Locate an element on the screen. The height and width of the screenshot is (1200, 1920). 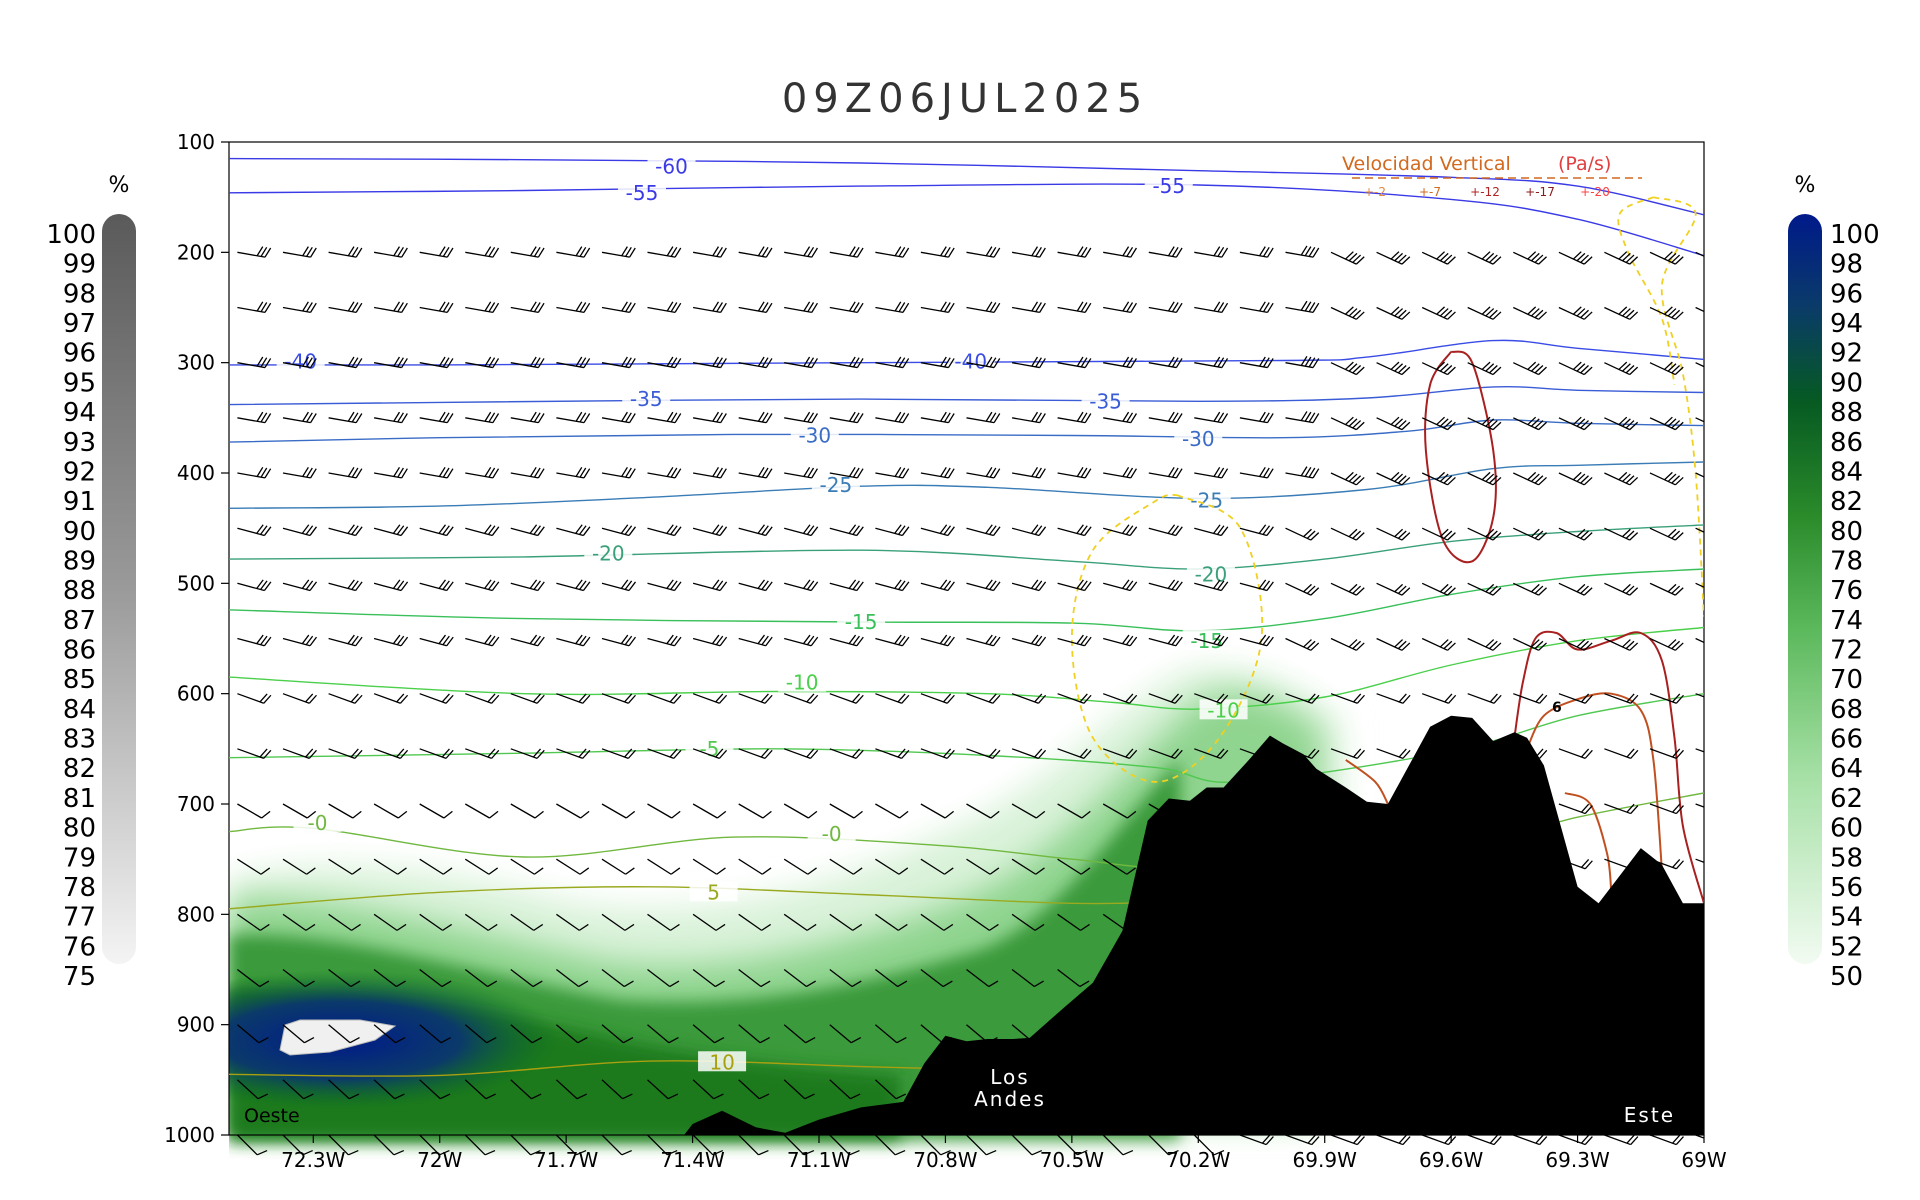
legend-title: Velocidad Vertical is located at coordinates (1426, 164).